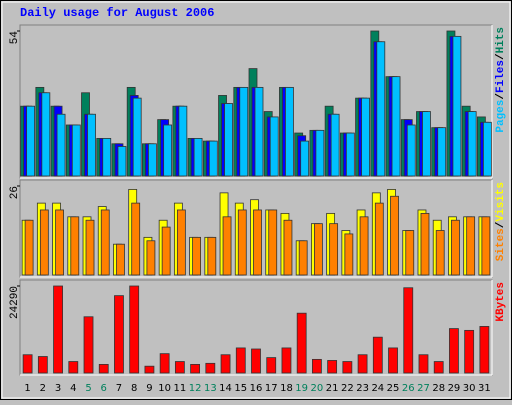 The height and width of the screenshot is (405, 512). What do you see at coordinates (501, 244) in the screenshot?
I see `legend-entry: Sites` at bounding box center [501, 244].